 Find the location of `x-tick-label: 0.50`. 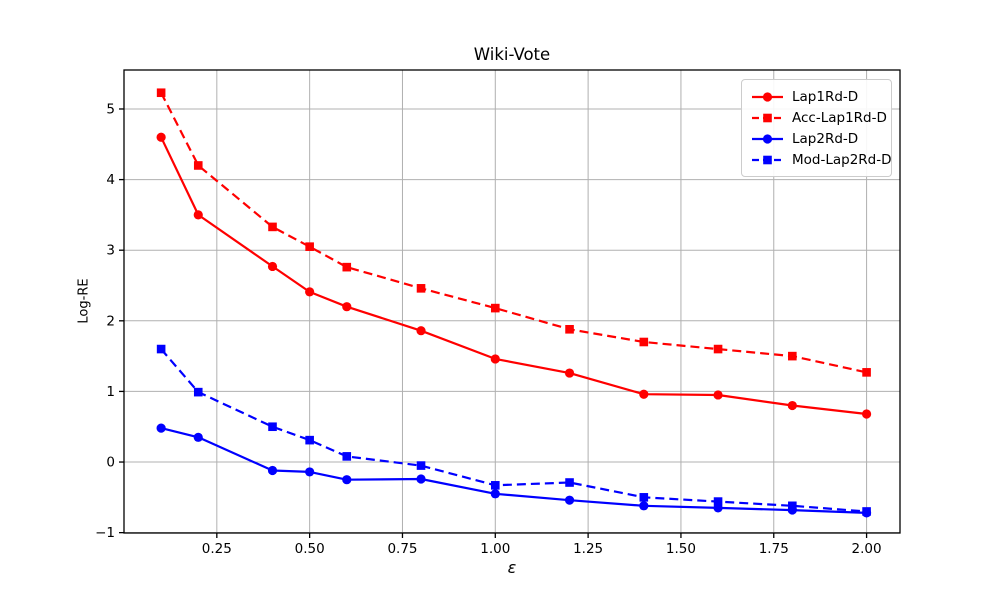

x-tick-label: 0.50 is located at coordinates (310, 549).